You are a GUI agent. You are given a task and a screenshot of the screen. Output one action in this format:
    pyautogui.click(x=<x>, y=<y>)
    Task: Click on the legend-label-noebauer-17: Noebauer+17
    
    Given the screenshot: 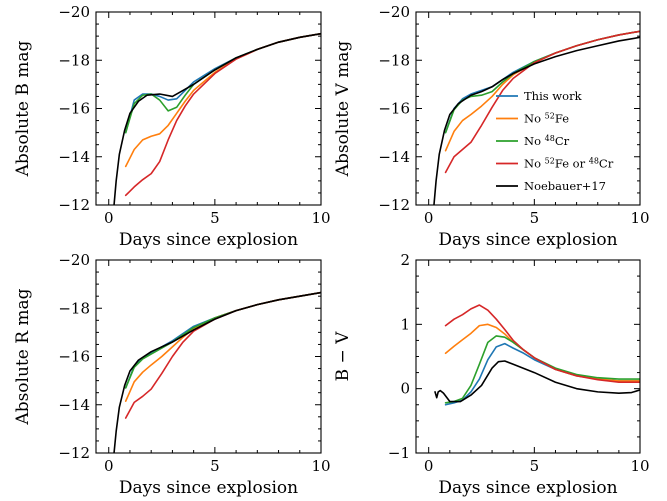 What is the action you would take?
    pyautogui.click(x=565, y=186)
    